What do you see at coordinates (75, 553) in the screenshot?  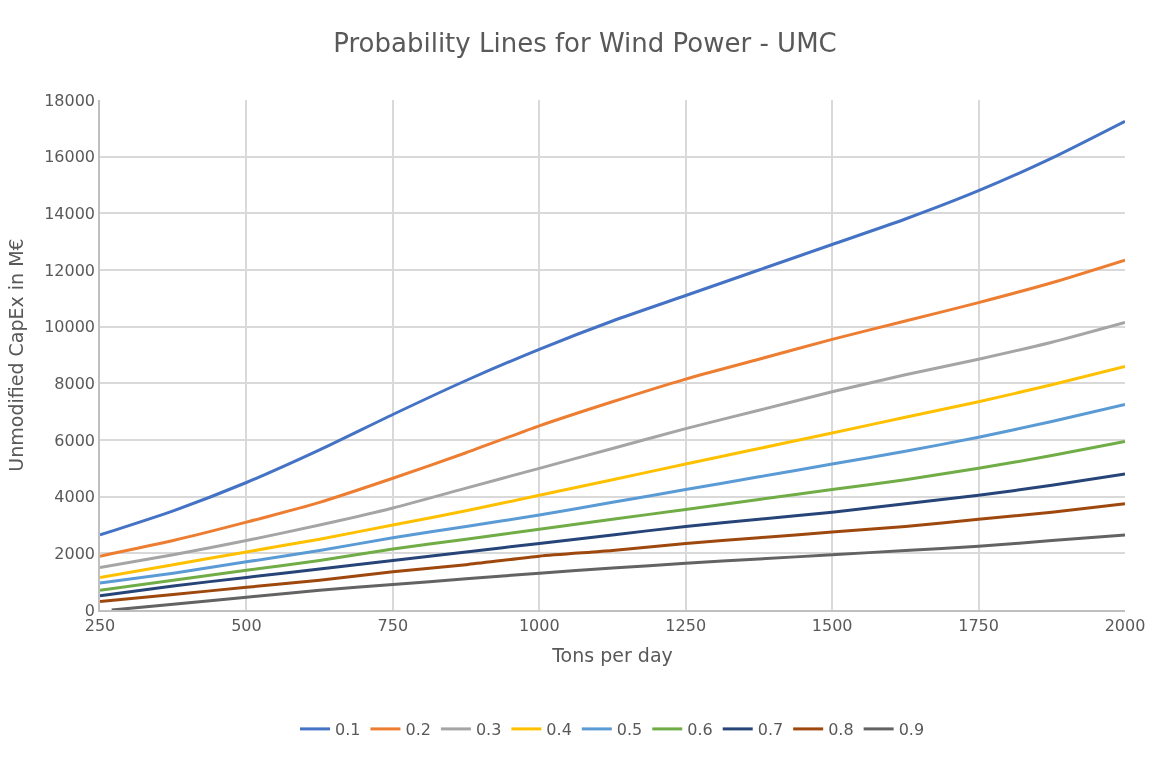 I see `y-tick-label: 2000` at bounding box center [75, 553].